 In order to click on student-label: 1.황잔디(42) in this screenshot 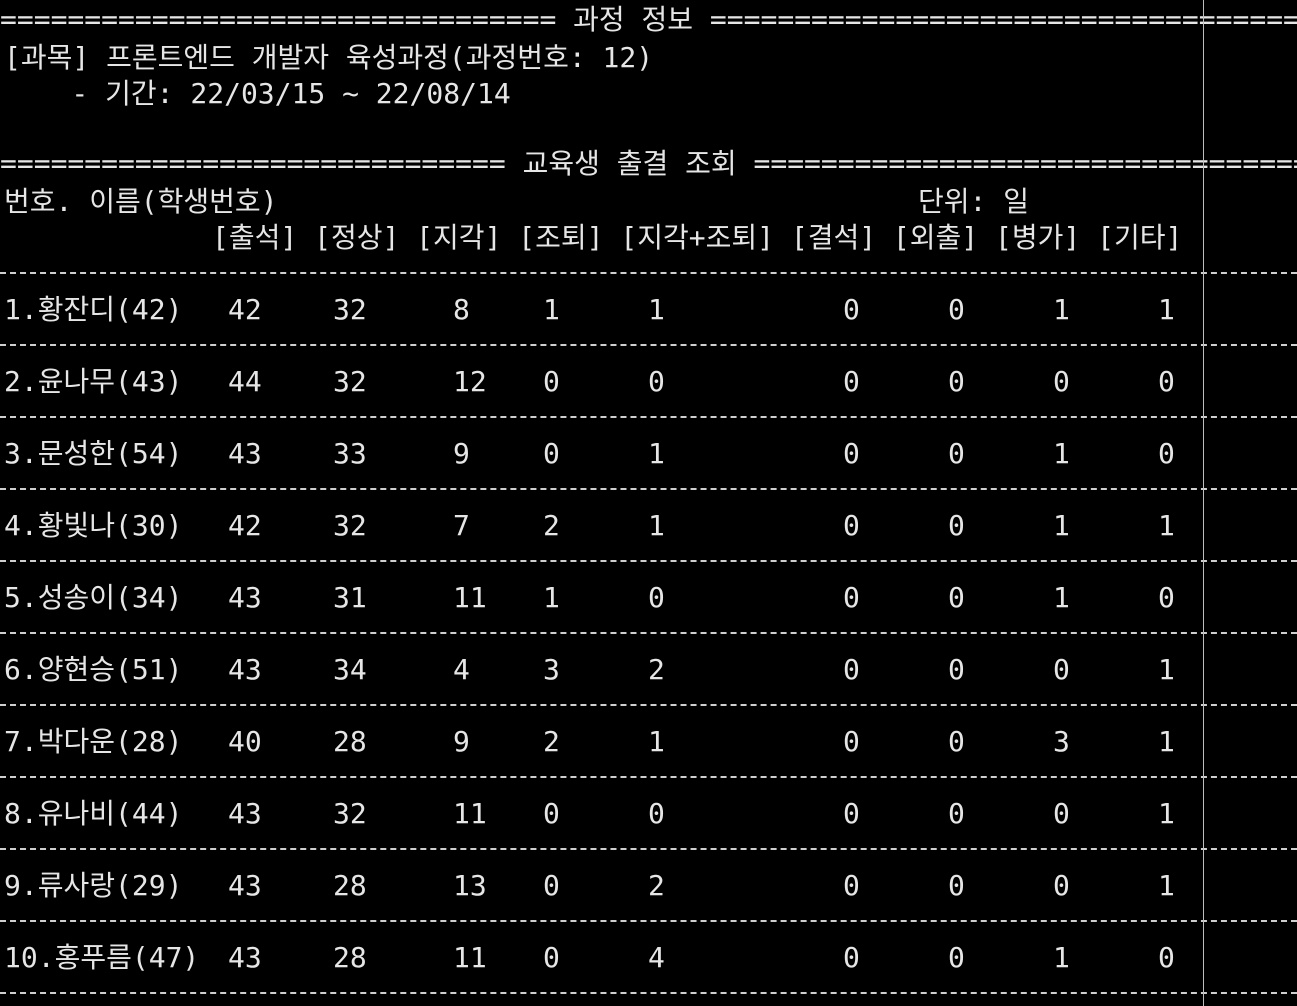, I will do `click(93, 309)`.